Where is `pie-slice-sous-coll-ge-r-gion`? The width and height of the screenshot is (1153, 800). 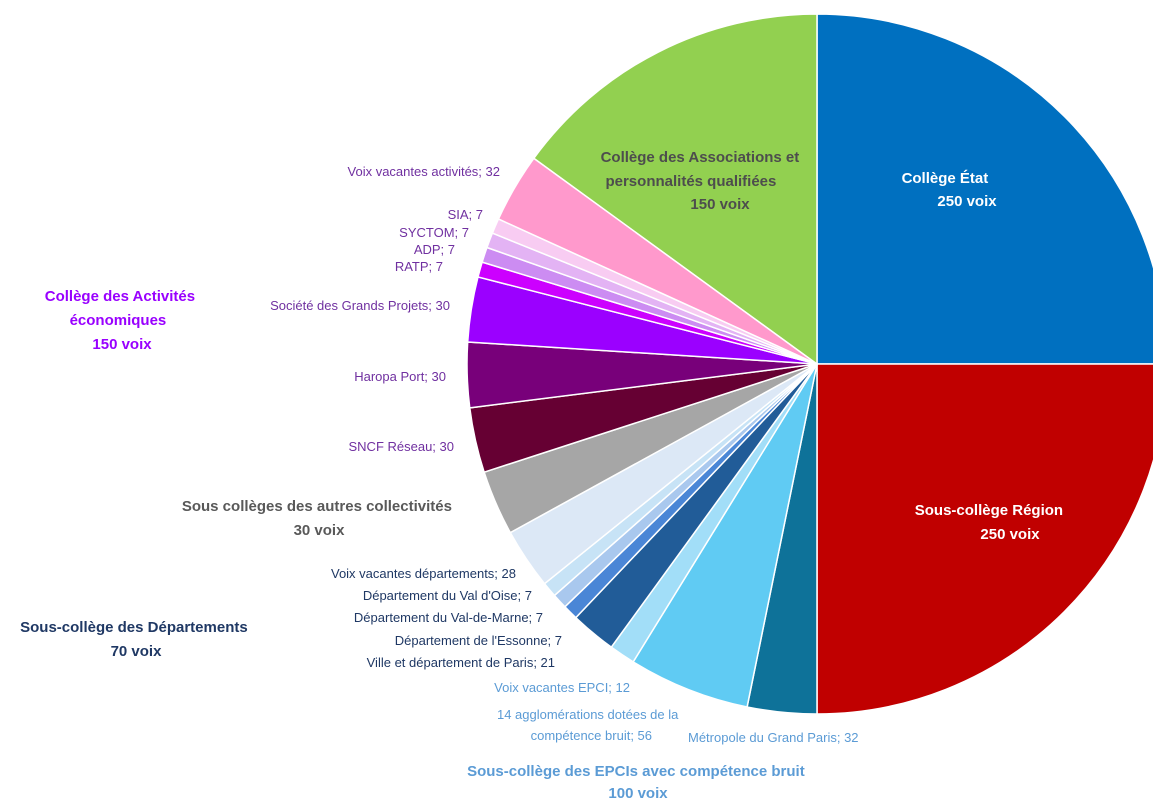
pie-slice-sous-coll-ge-r-gion is located at coordinates (984, 539).